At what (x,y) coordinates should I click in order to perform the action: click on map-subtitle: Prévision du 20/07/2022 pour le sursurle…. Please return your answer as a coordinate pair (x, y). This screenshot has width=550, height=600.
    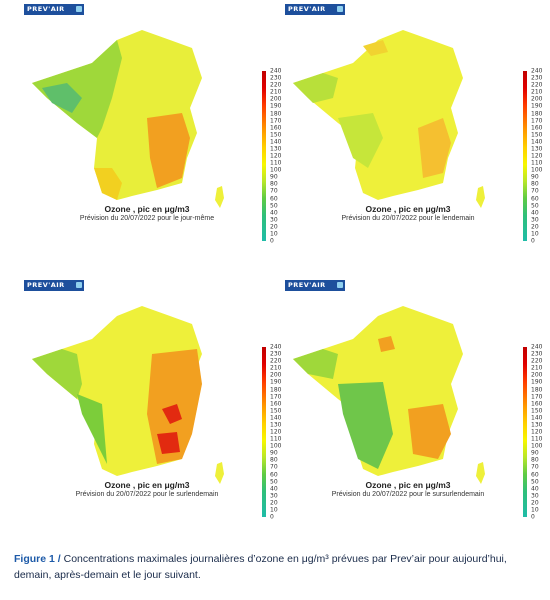
    Looking at the image, I should click on (408, 494).